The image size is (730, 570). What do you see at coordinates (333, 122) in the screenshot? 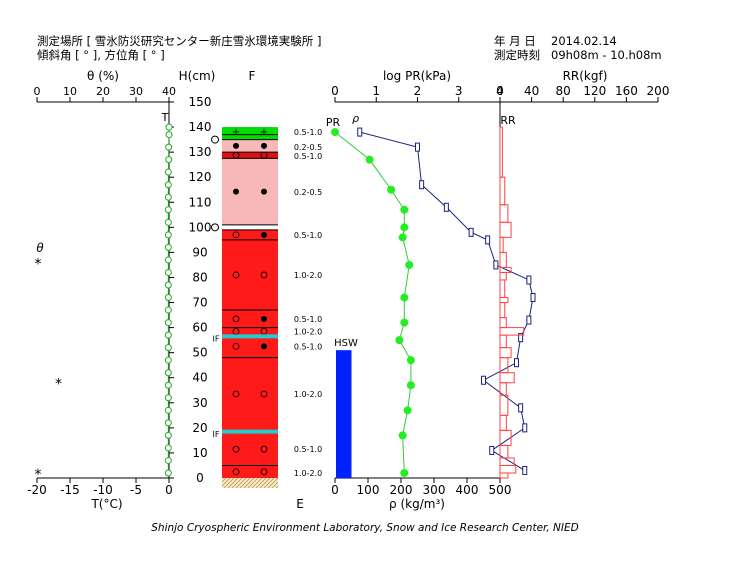
I see `pr-series-label: PR` at bounding box center [333, 122].